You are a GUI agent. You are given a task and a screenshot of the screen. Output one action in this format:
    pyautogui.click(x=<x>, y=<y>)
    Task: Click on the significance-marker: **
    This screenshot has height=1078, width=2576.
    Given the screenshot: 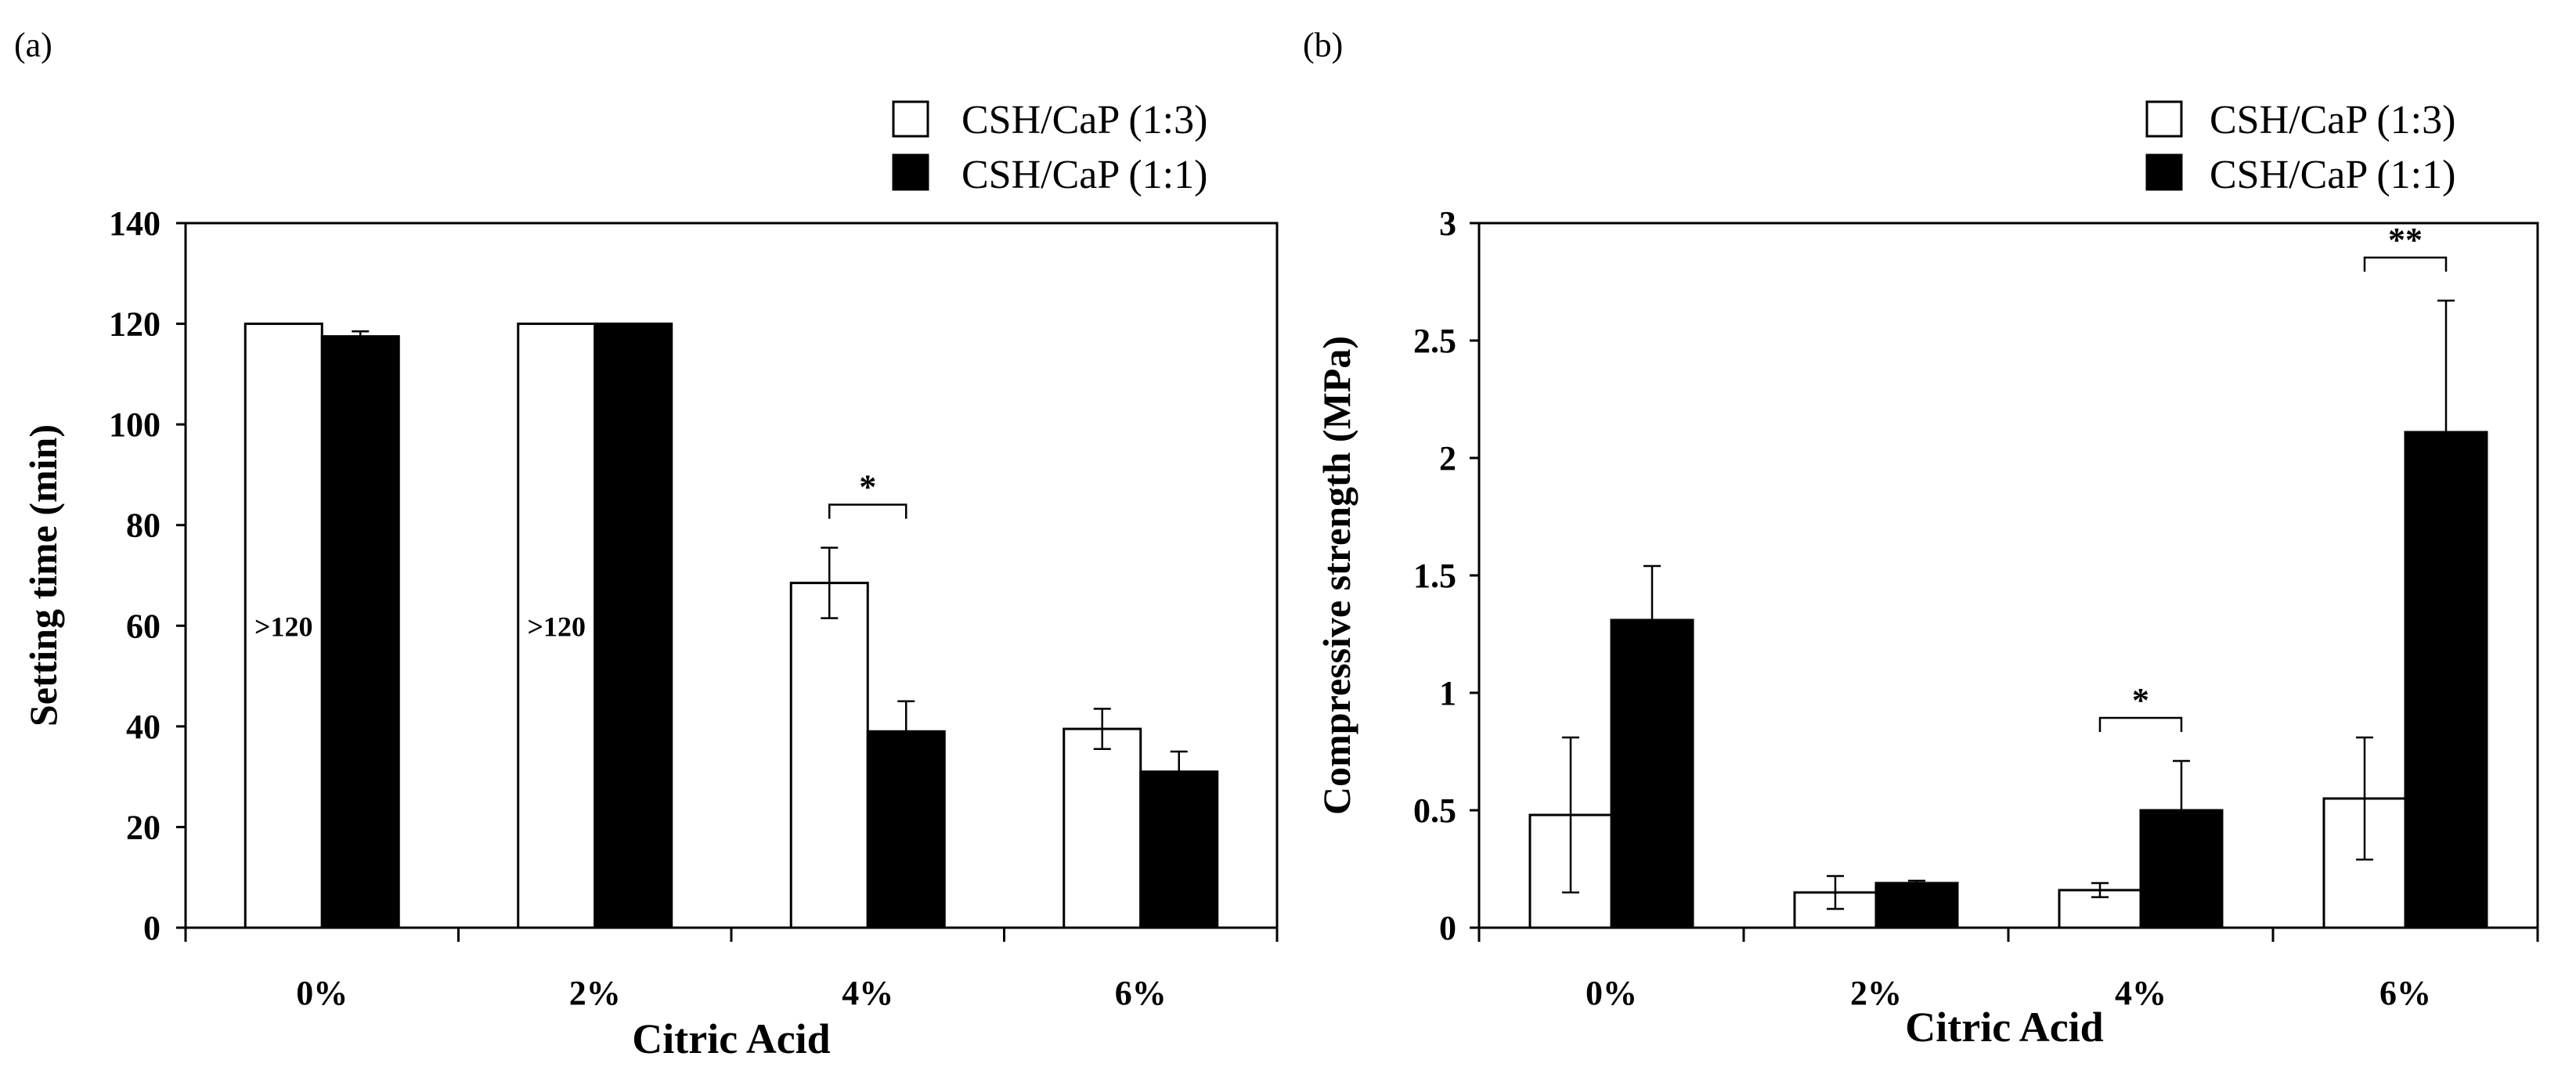 What is the action you would take?
    pyautogui.click(x=2405, y=240)
    